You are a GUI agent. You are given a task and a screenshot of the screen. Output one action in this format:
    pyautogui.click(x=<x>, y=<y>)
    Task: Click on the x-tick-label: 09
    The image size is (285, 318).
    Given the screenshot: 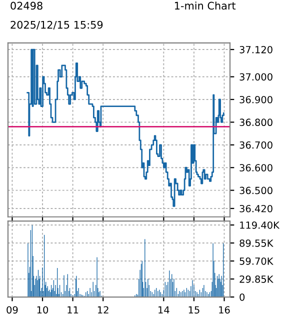 What is the action you would take?
    pyautogui.click(x=12, y=310)
    